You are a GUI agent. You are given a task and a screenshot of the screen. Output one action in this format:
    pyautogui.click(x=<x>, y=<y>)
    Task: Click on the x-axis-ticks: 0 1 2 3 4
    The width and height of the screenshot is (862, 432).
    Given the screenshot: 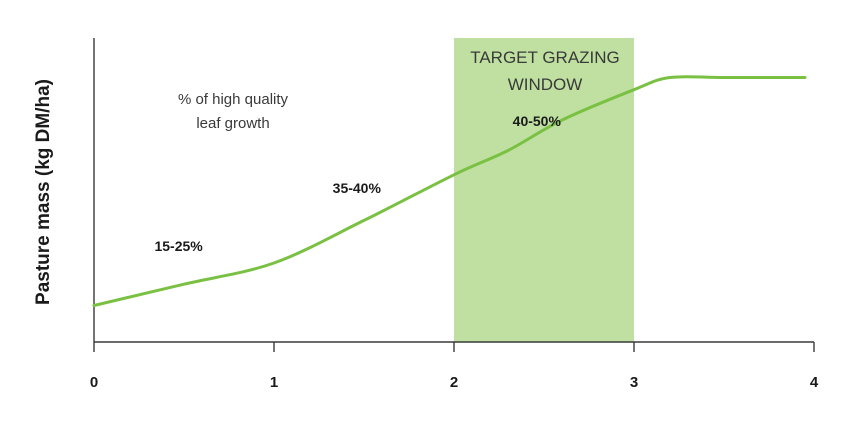 What is the action you would take?
    pyautogui.click(x=454, y=366)
    